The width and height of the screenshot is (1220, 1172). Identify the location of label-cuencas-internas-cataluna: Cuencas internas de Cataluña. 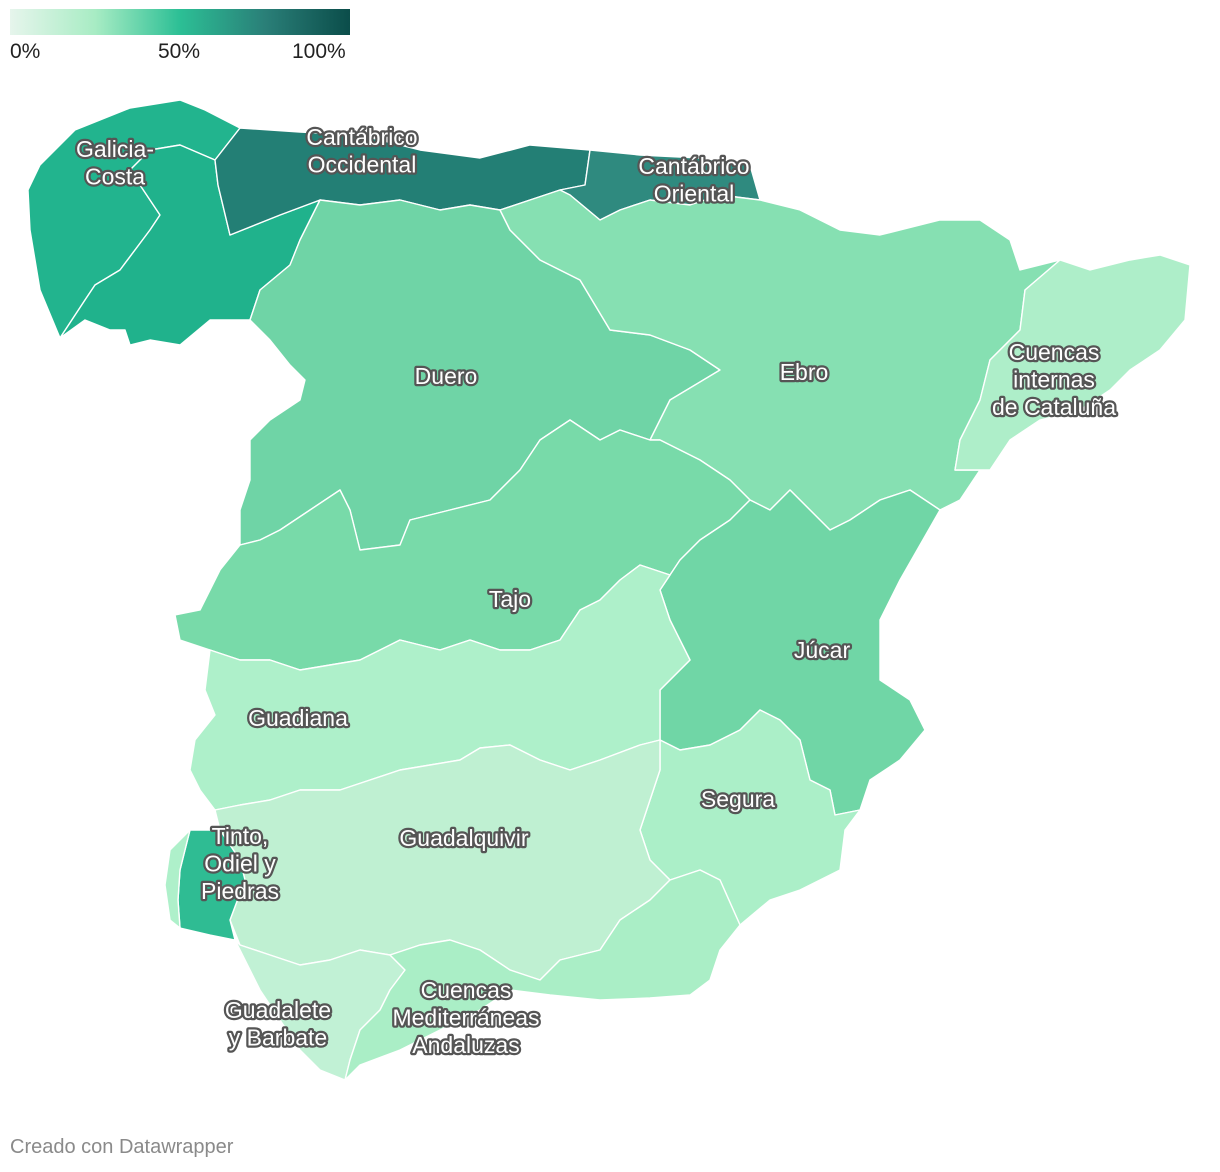
(1054, 379).